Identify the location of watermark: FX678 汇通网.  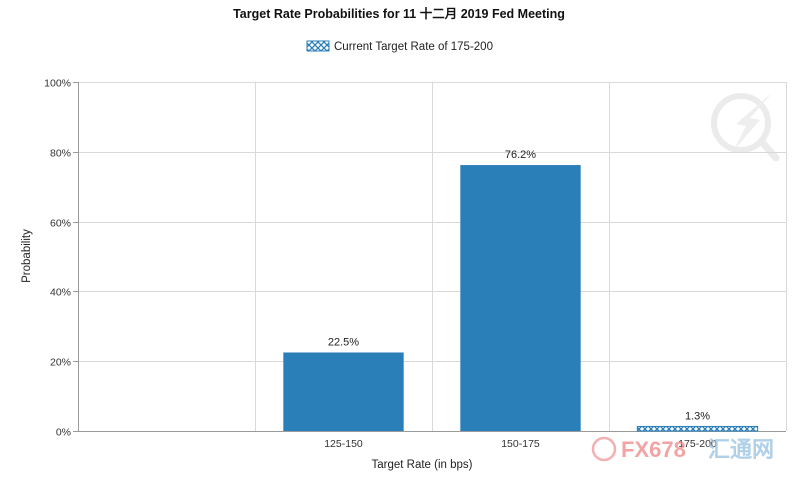
(682, 449).